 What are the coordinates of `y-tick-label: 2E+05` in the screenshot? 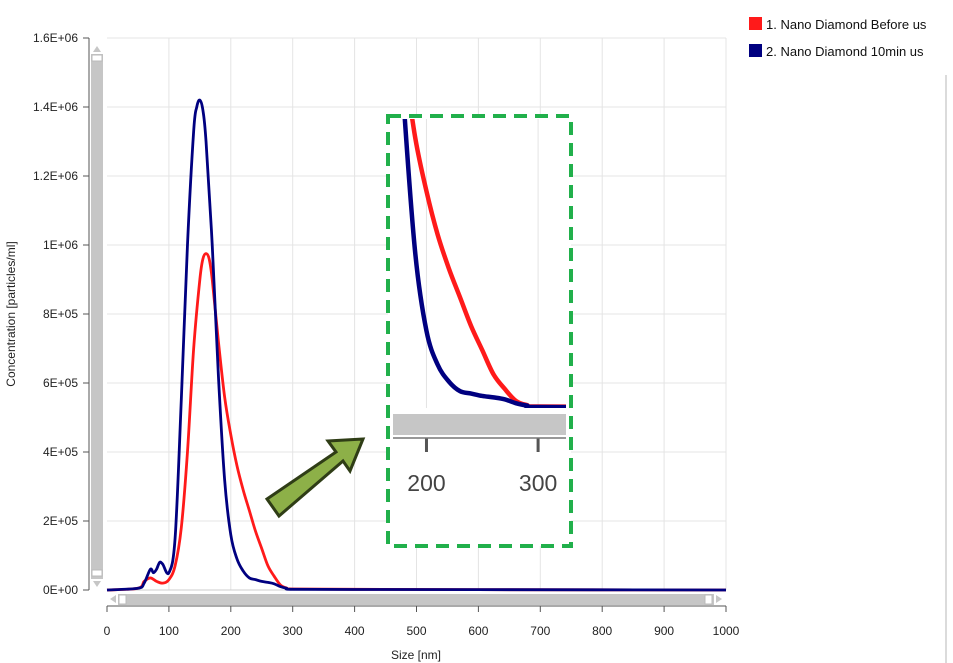 It's located at (60, 521).